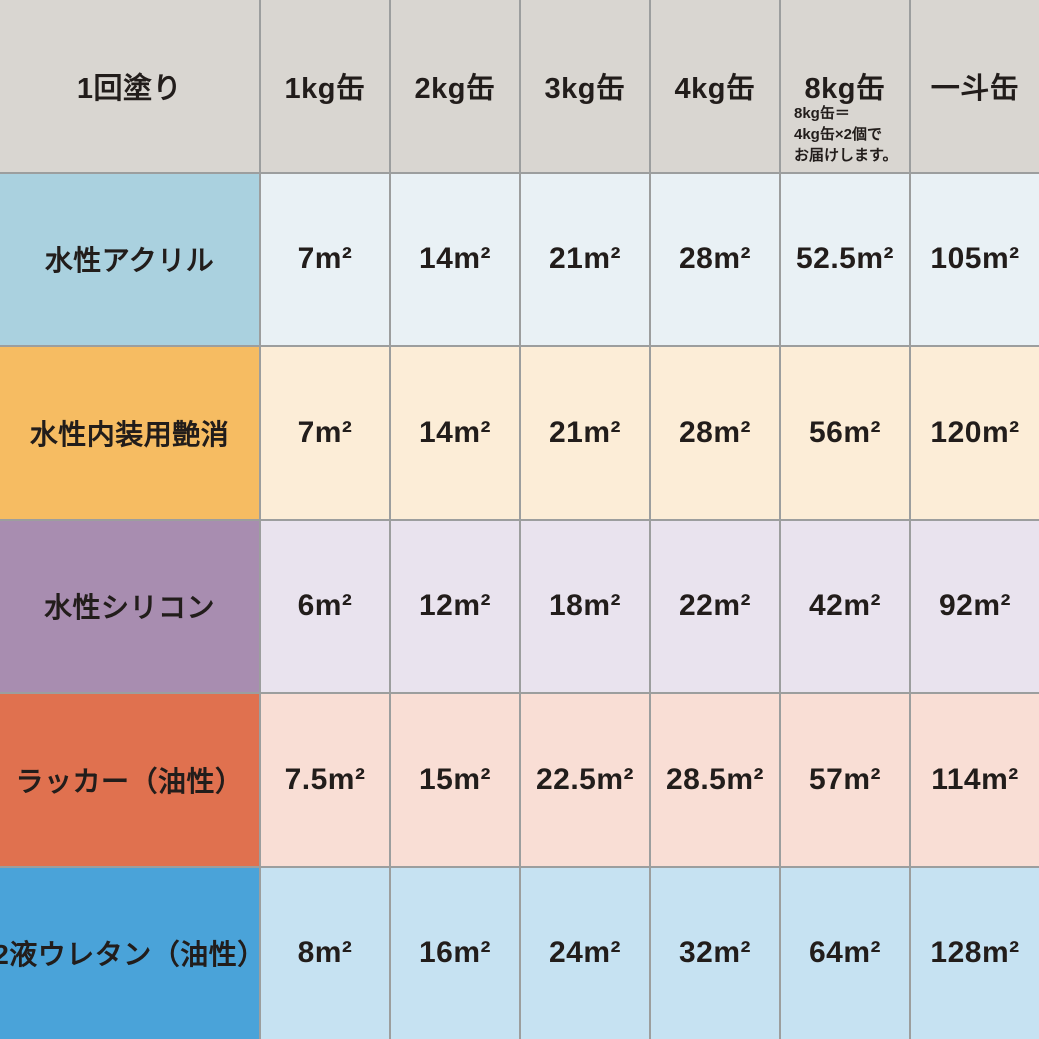 This screenshot has height=1039, width=1039. I want to click on header-itto-can: 一斗缶, so click(975, 86).